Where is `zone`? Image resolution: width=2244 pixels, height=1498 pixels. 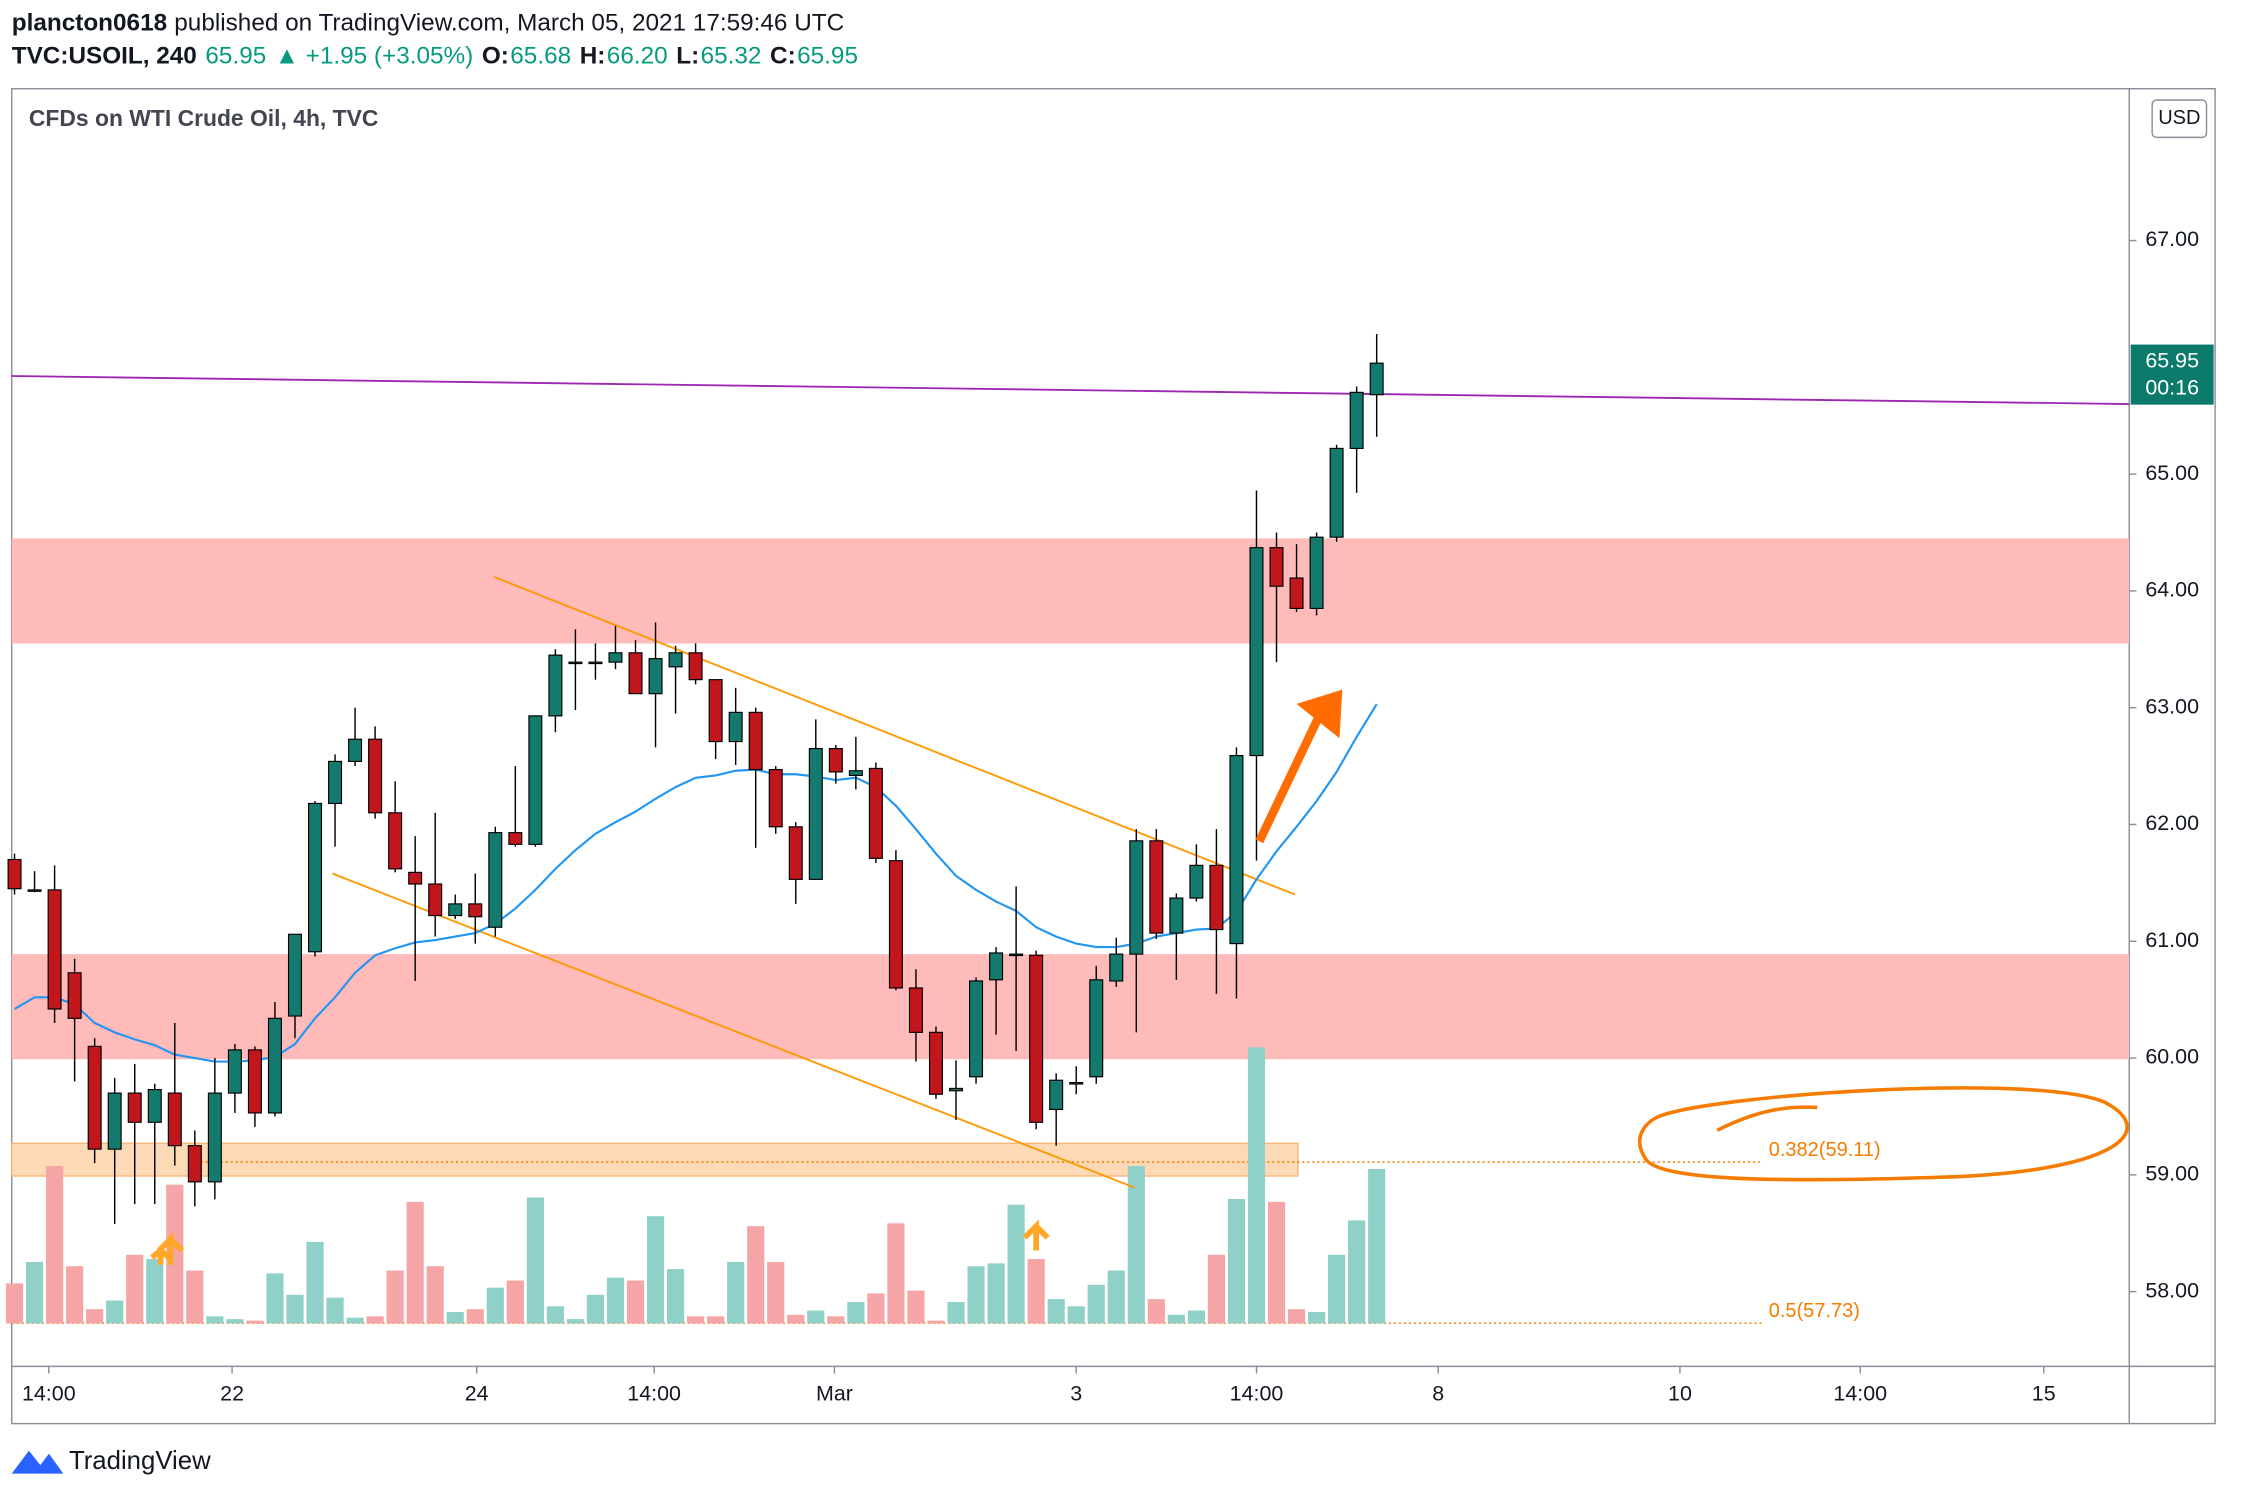
zone is located at coordinates (655, 1159).